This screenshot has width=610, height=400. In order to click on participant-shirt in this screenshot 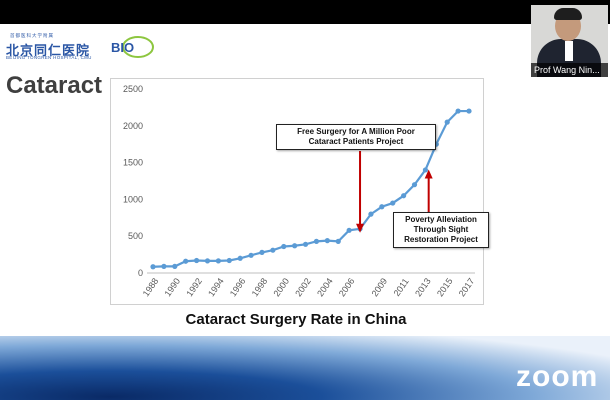, I will do `click(569, 51)`.